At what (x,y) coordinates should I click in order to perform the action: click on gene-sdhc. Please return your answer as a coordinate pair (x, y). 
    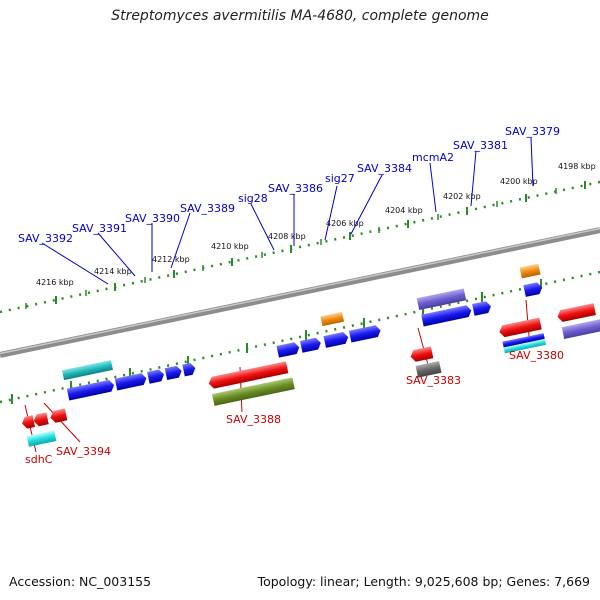
    Looking at the image, I should click on (28, 422).